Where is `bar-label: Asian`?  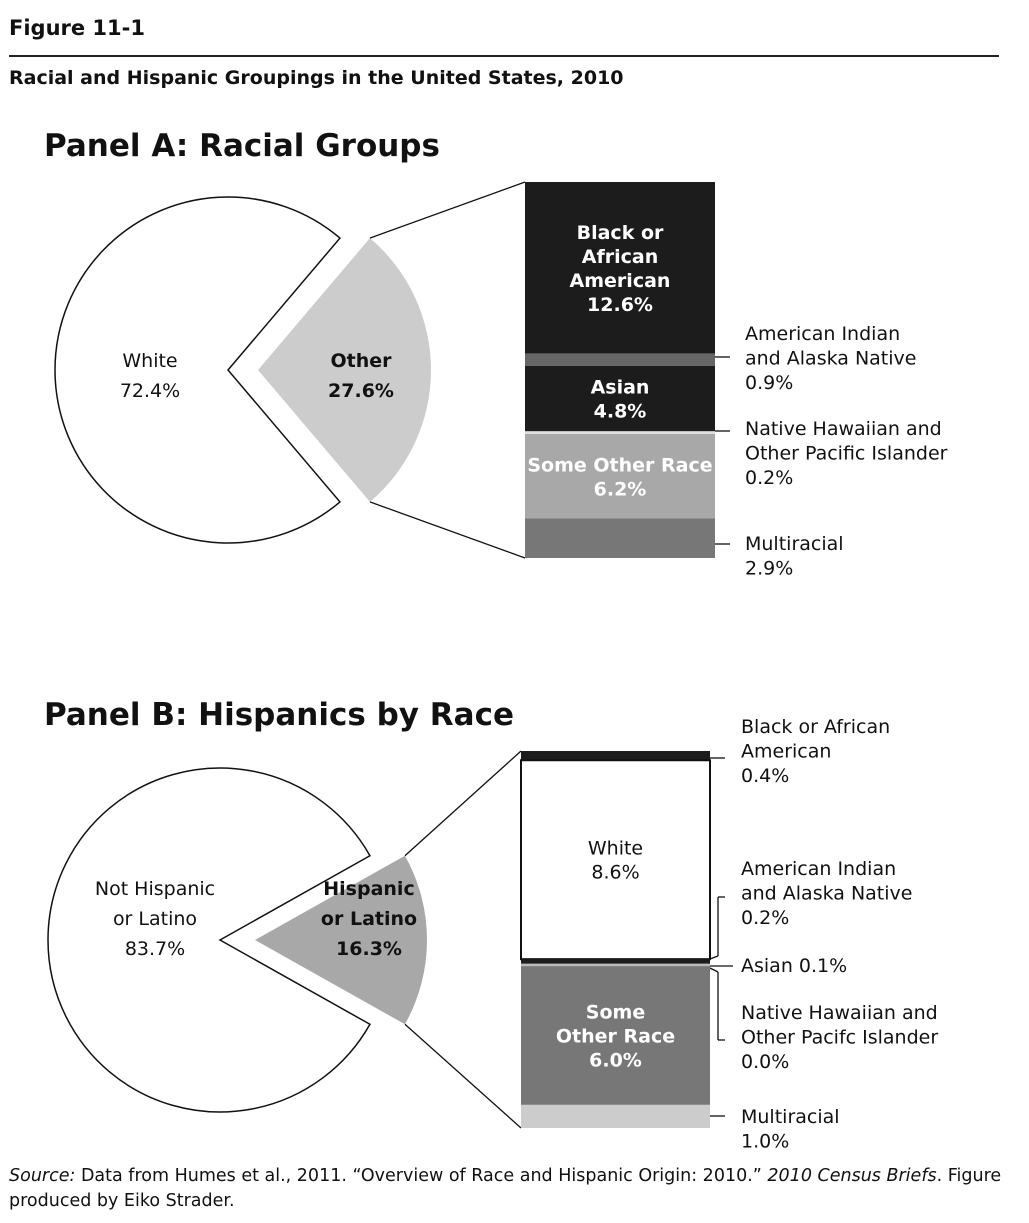 bar-label: Asian is located at coordinates (620, 388).